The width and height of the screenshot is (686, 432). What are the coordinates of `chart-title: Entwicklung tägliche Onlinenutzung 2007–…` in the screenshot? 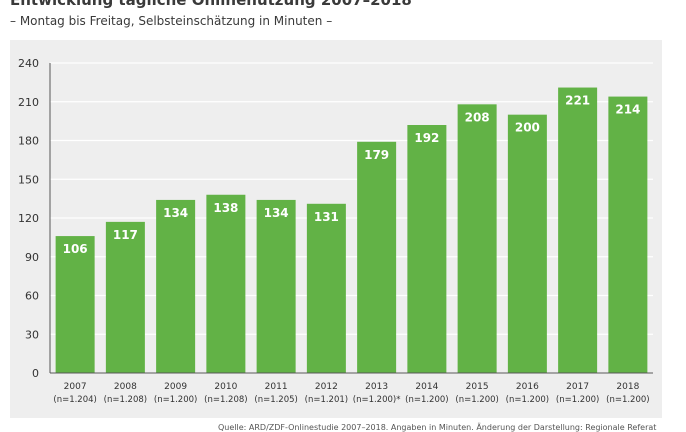 It's located at (211, 4).